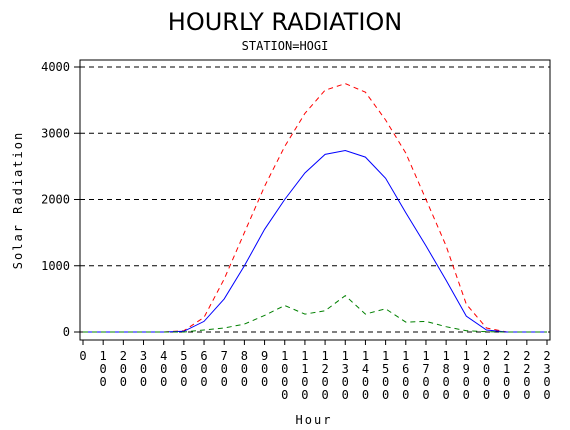 This screenshot has height=430, width=570. Describe the element at coordinates (285, 22) in the screenshot. I see `chart-title: HOURLY RADIATION` at that location.